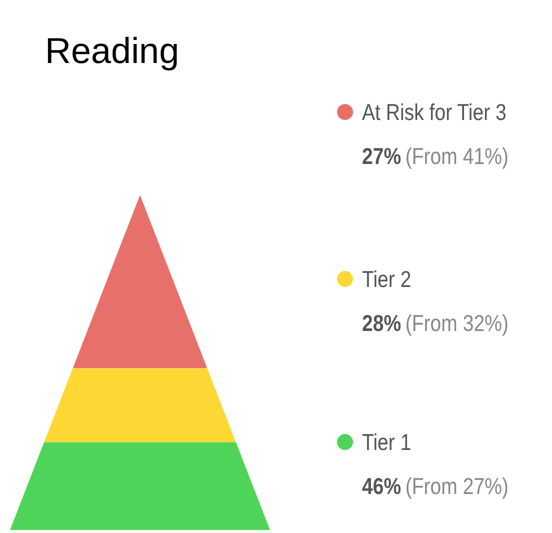 The image size is (552, 533). What do you see at coordinates (434, 113) in the screenshot?
I see `category-label: At Risk for Tier 3` at bounding box center [434, 113].